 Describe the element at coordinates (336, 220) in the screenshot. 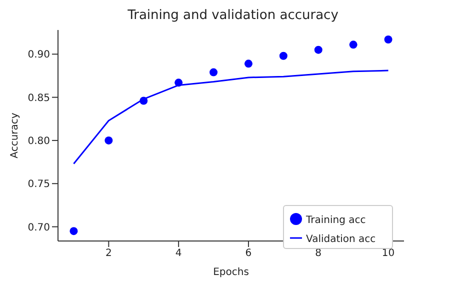

I see `legend-label: Training acc` at that location.